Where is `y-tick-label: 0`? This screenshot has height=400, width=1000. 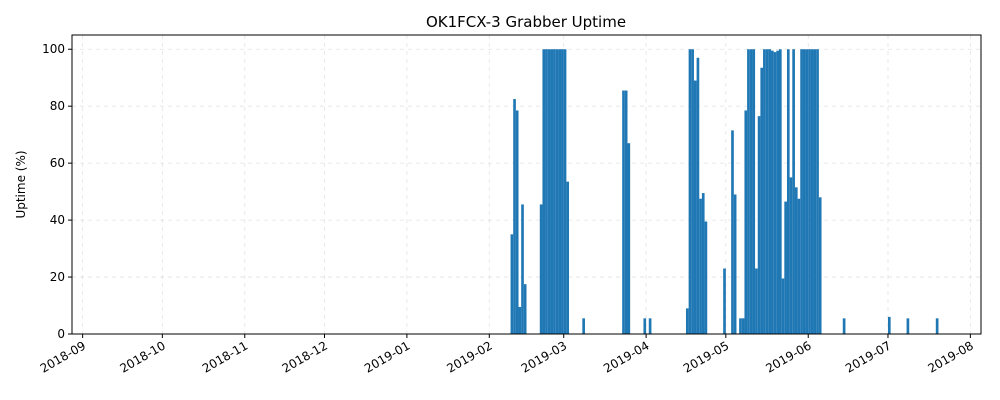
y-tick-label: 0 is located at coordinates (61, 334).